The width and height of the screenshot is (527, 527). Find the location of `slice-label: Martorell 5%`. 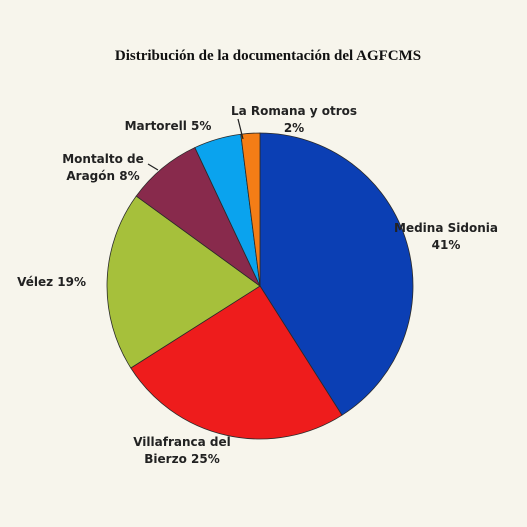

slice-label: Martorell 5% is located at coordinates (168, 126).